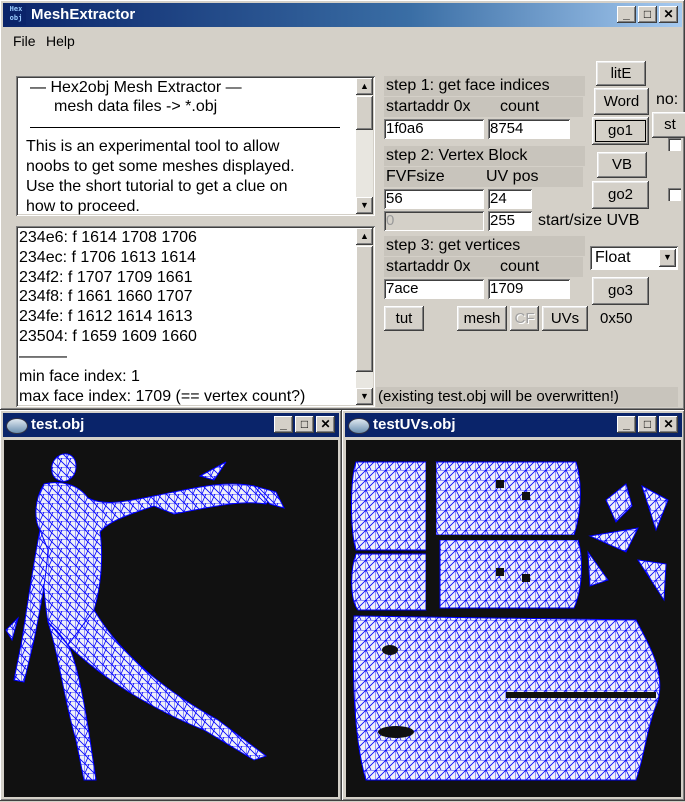 The height and width of the screenshot is (802, 685). What do you see at coordinates (529, 129) in the screenshot?
I see `step1-count-input: 8754` at bounding box center [529, 129].